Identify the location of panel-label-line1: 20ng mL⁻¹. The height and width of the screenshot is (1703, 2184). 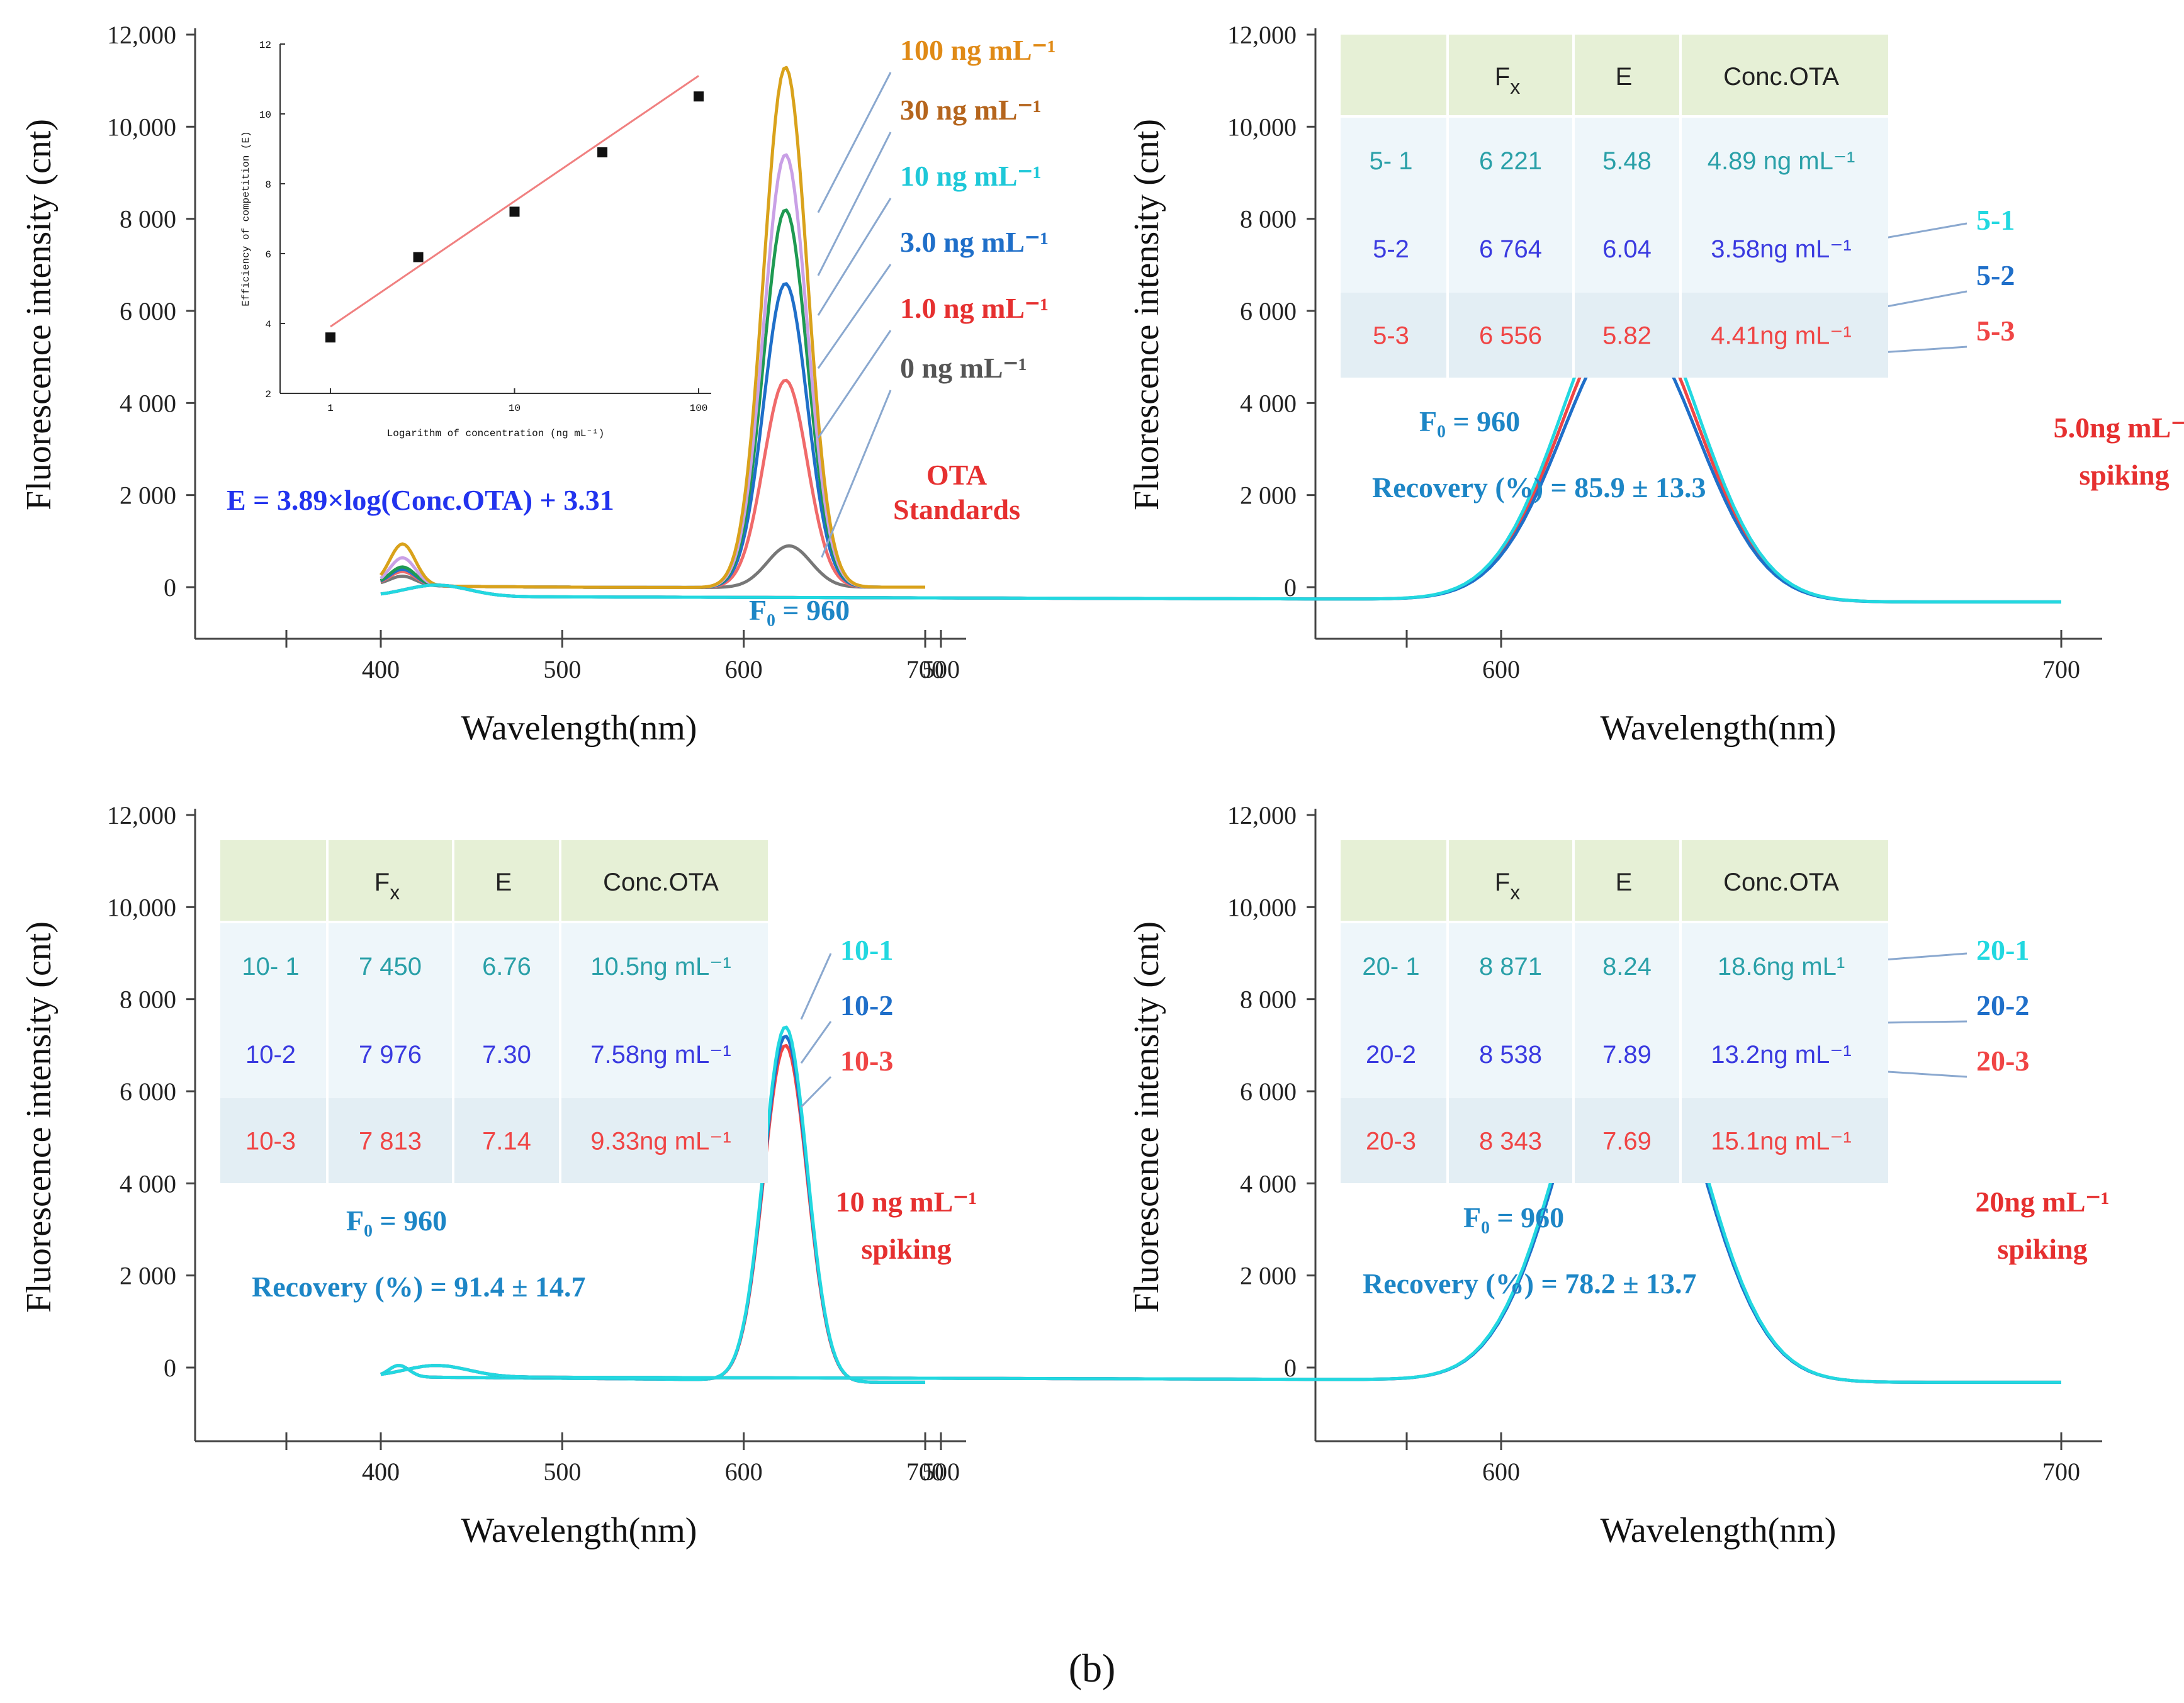
(2042, 1202).